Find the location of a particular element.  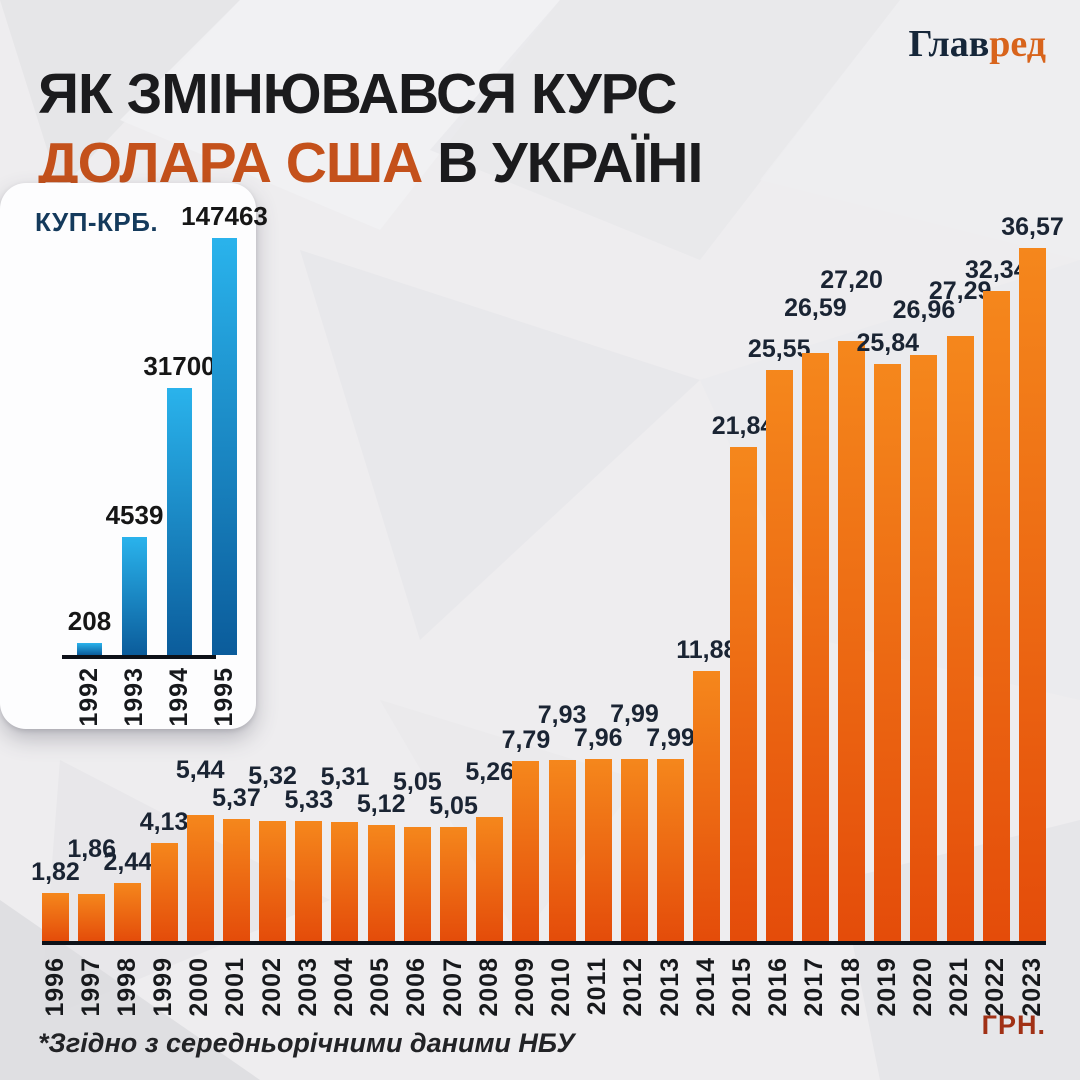

bar-value-label-2017: 26,59 is located at coordinates (815, 308).